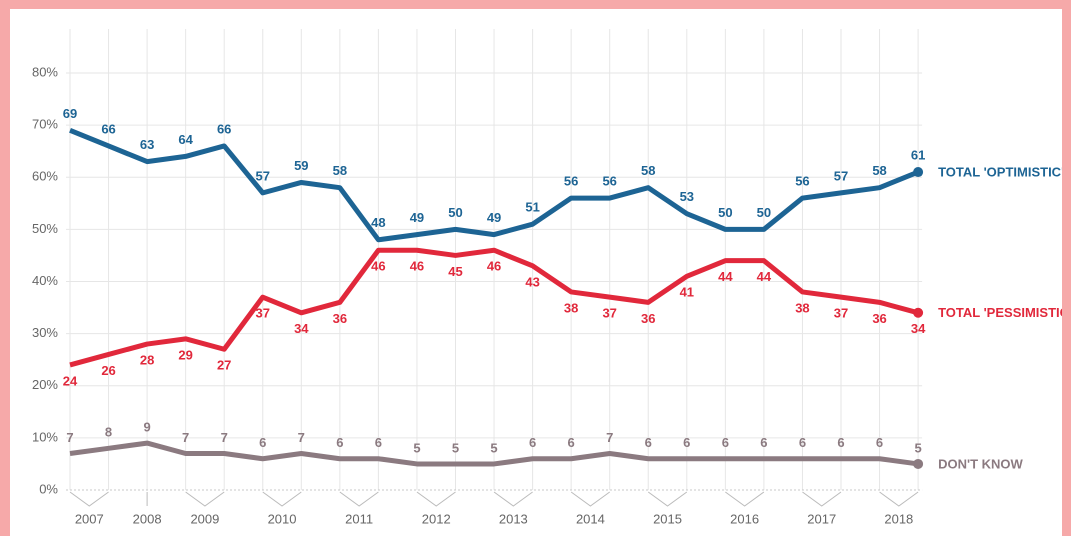  Describe the element at coordinates (45, 332) in the screenshot. I see `y-tick-label: 30%` at that location.